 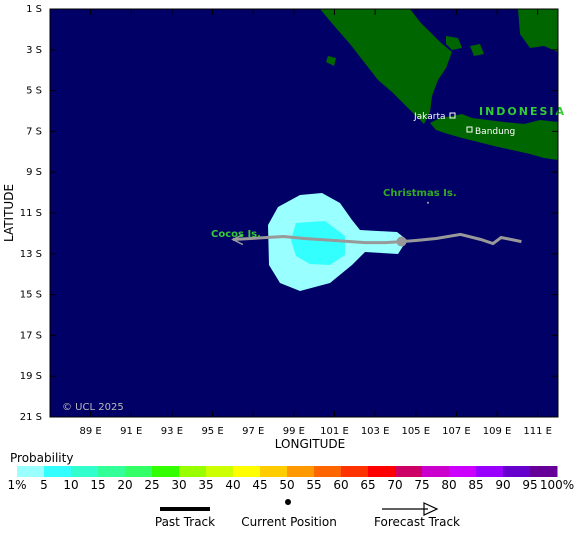 What do you see at coordinates (469, 129) in the screenshot?
I see `bandung-marker` at bounding box center [469, 129].